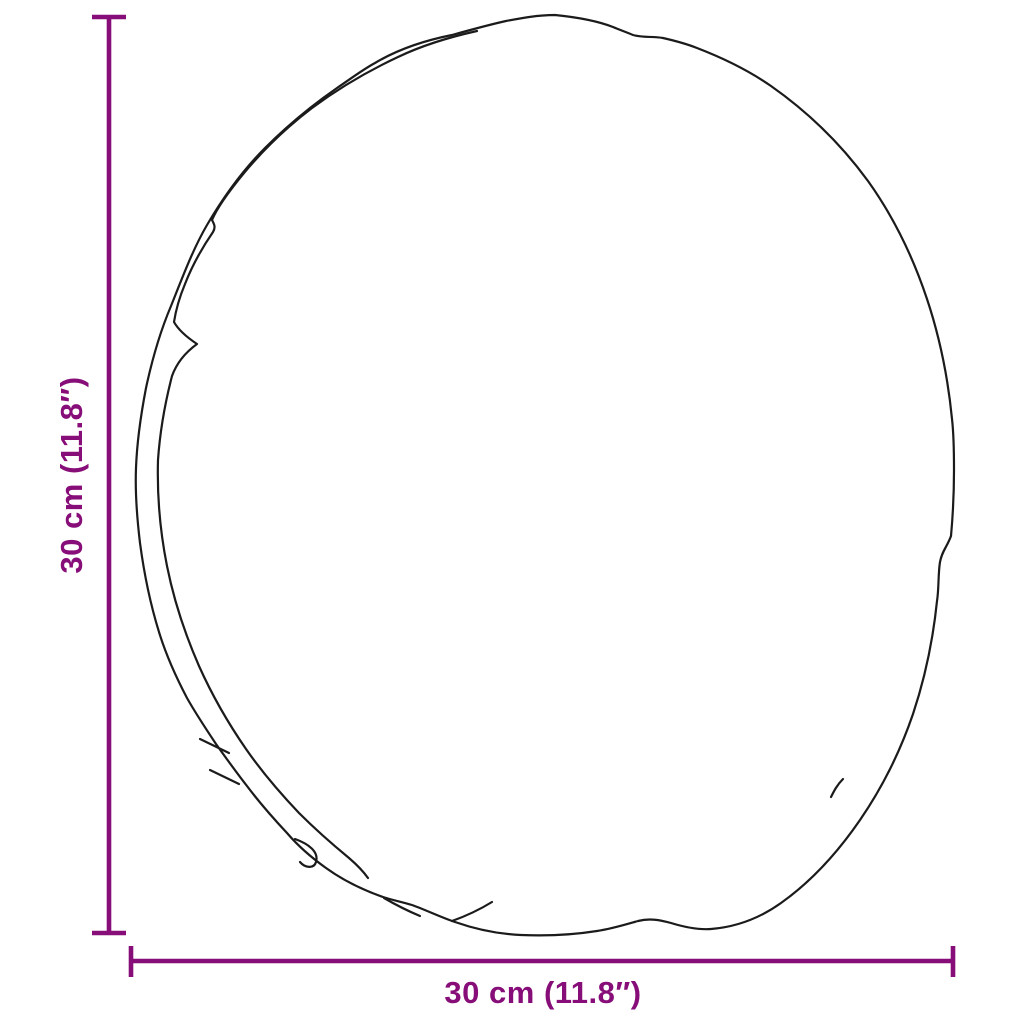  I want to click on fabric-overlap-stroke, so click(402, 907).